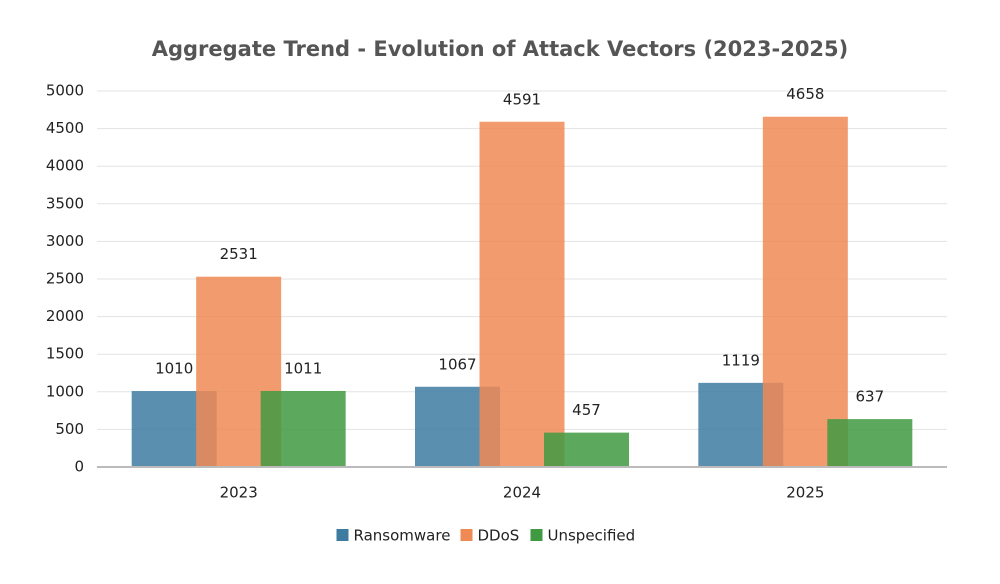 The height and width of the screenshot is (584, 1000). I want to click on y-tick-label: 500, so click(69, 429).